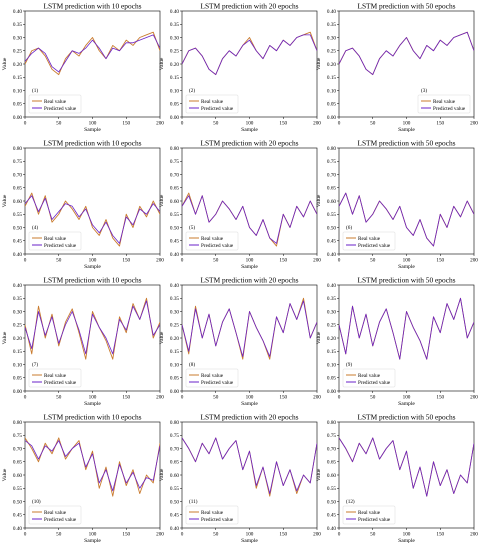  I want to click on y-tick-label: 0.50, so click(174, 502).